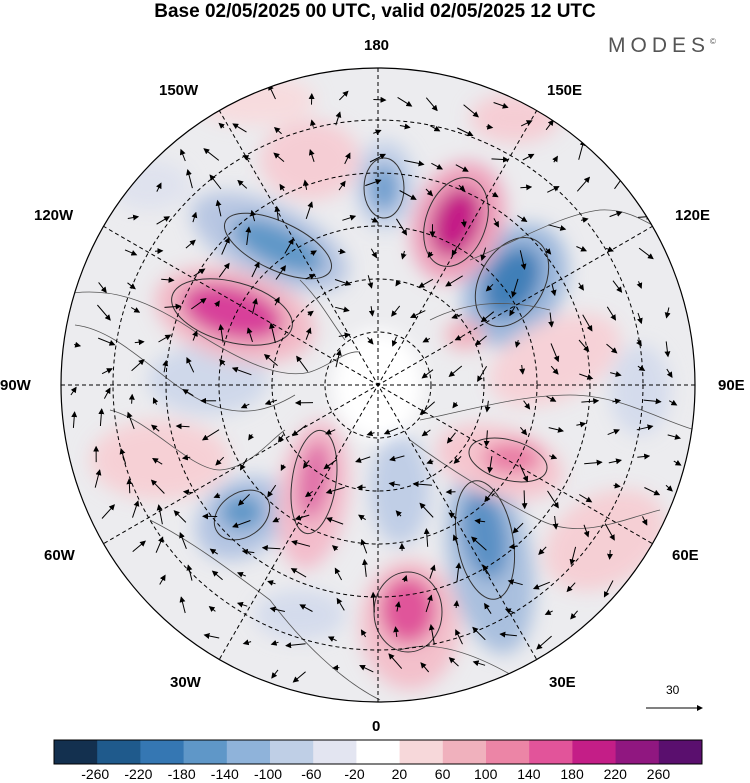 This screenshot has width=750, height=783. Describe the element at coordinates (685, 555) in the screenshot. I see `label-60e: 60E` at that location.